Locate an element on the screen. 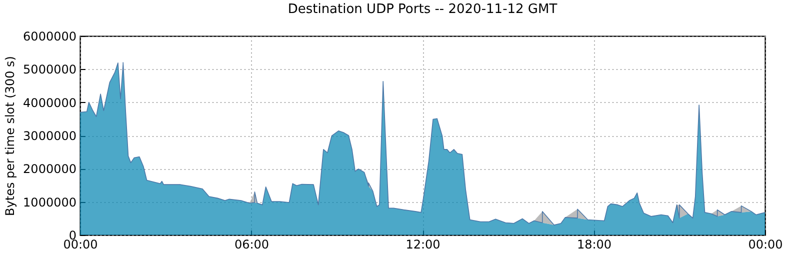 This screenshot has width=786, height=260. y-tick-label: 6000000 is located at coordinates (49, 37).